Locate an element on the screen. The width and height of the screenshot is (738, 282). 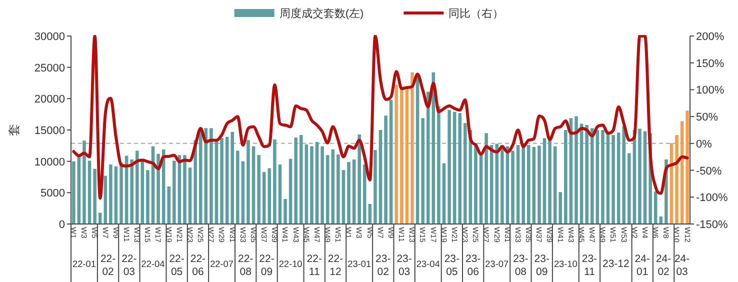
y2-tick-label: 200% is located at coordinates (710, 37).